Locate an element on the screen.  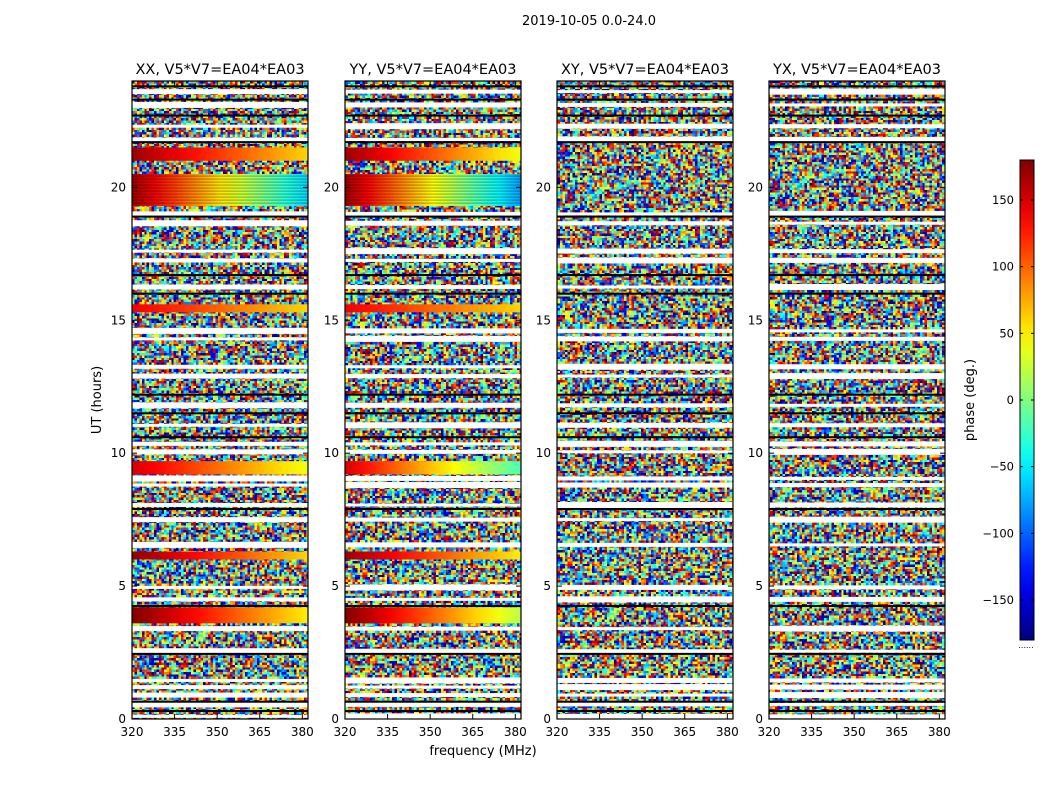
x-tick-label: 350 is located at coordinates (430, 732).